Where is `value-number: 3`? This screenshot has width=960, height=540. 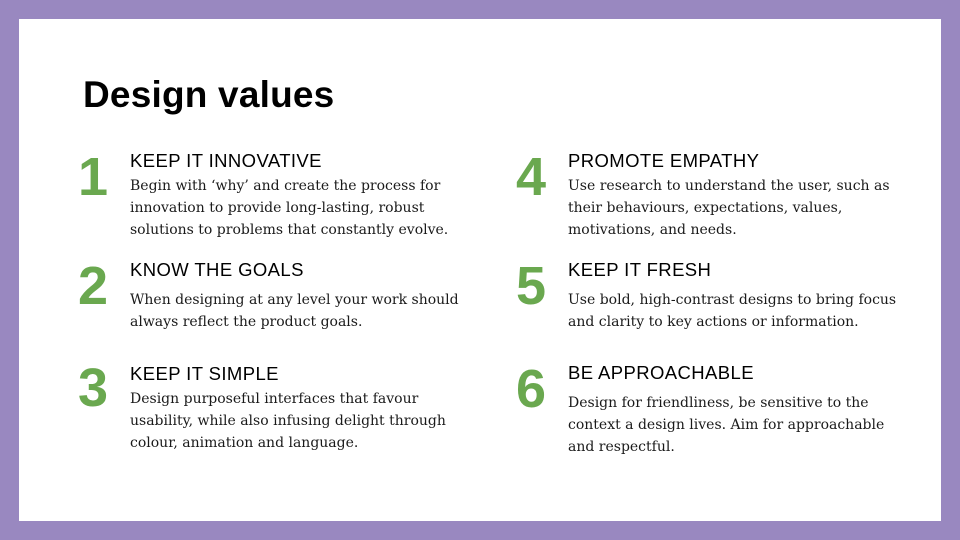 value-number: 3 is located at coordinates (93, 388).